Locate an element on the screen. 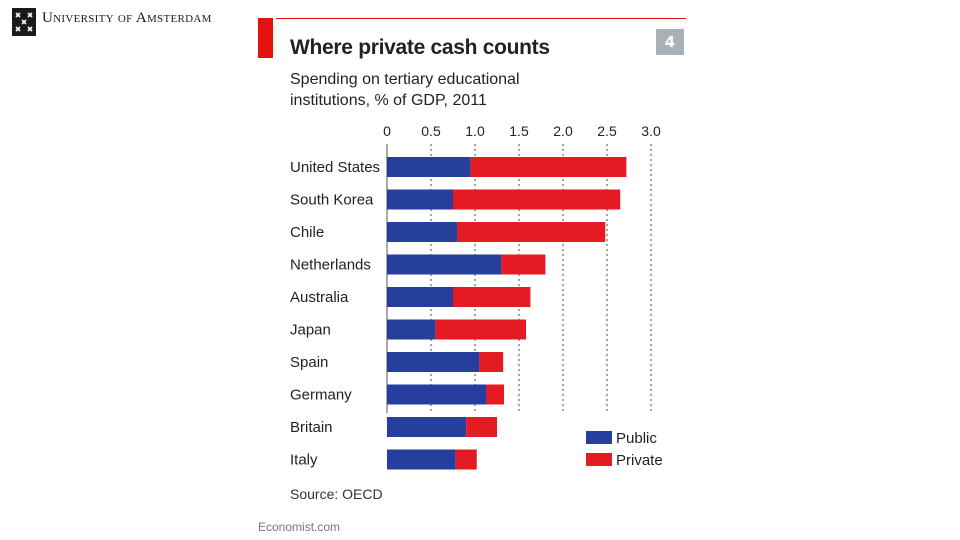  chart-number-badge: 4 is located at coordinates (670, 42).